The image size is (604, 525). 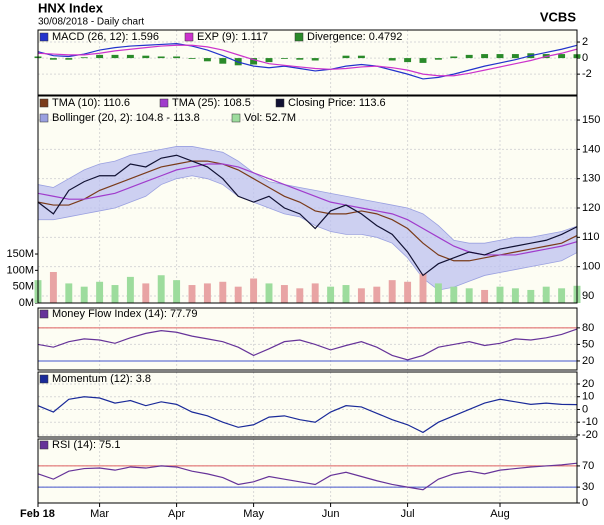 I want to click on x-tick-label: Aug, so click(x=500, y=514).